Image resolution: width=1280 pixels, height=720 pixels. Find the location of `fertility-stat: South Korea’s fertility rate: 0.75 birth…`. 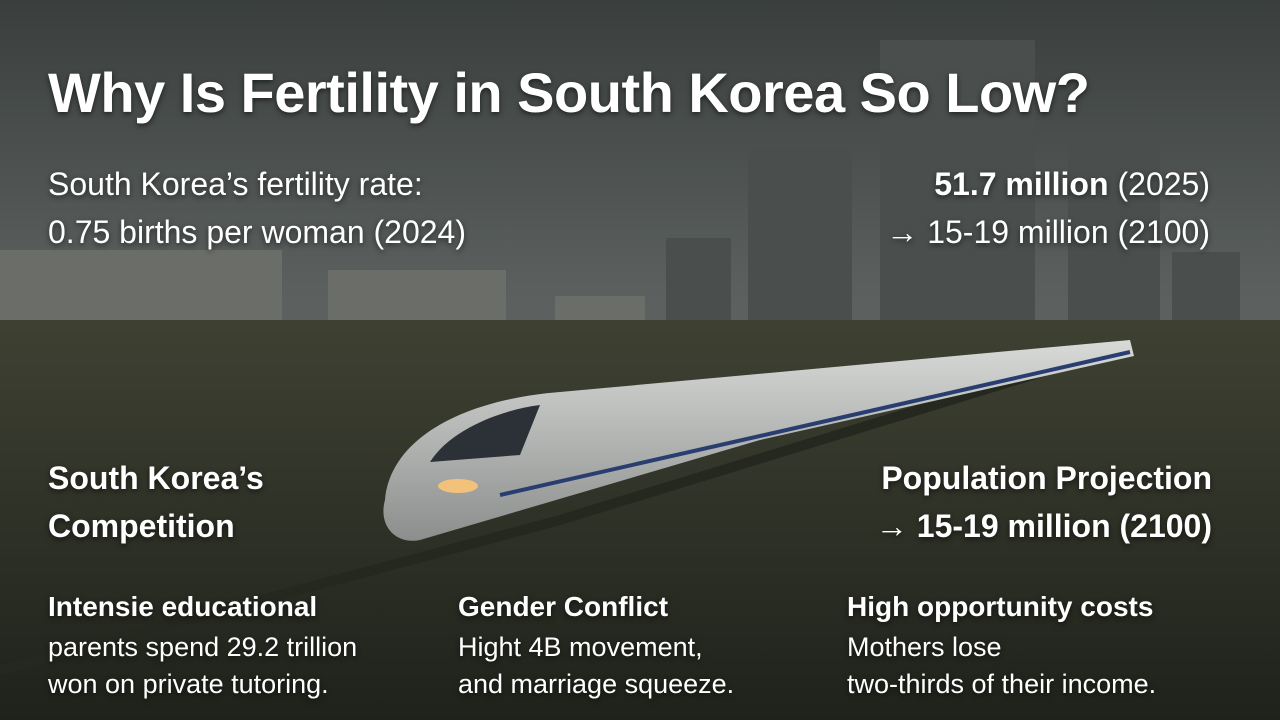

fertility-stat: South Korea’s fertility rate: 0.75 birth… is located at coordinates (257, 208).